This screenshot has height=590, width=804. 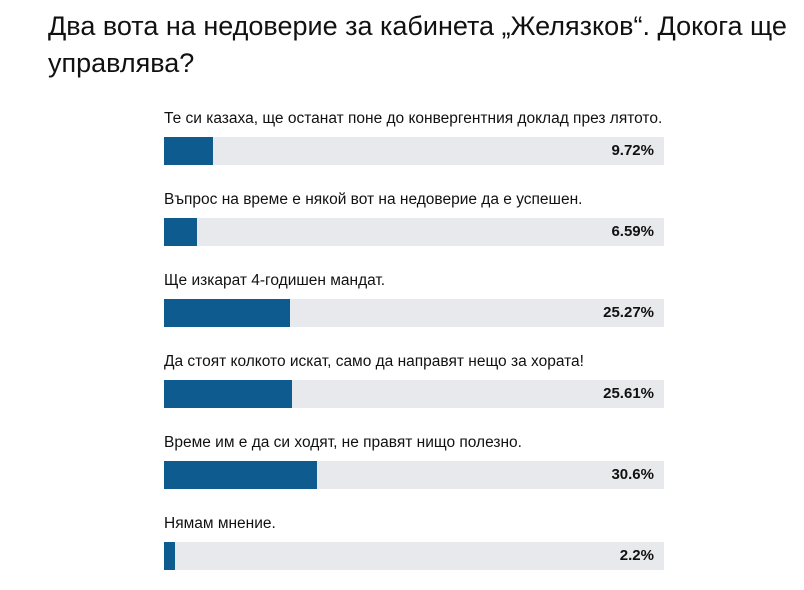 I want to click on bar-track: 9.72%, so click(x=414, y=151).